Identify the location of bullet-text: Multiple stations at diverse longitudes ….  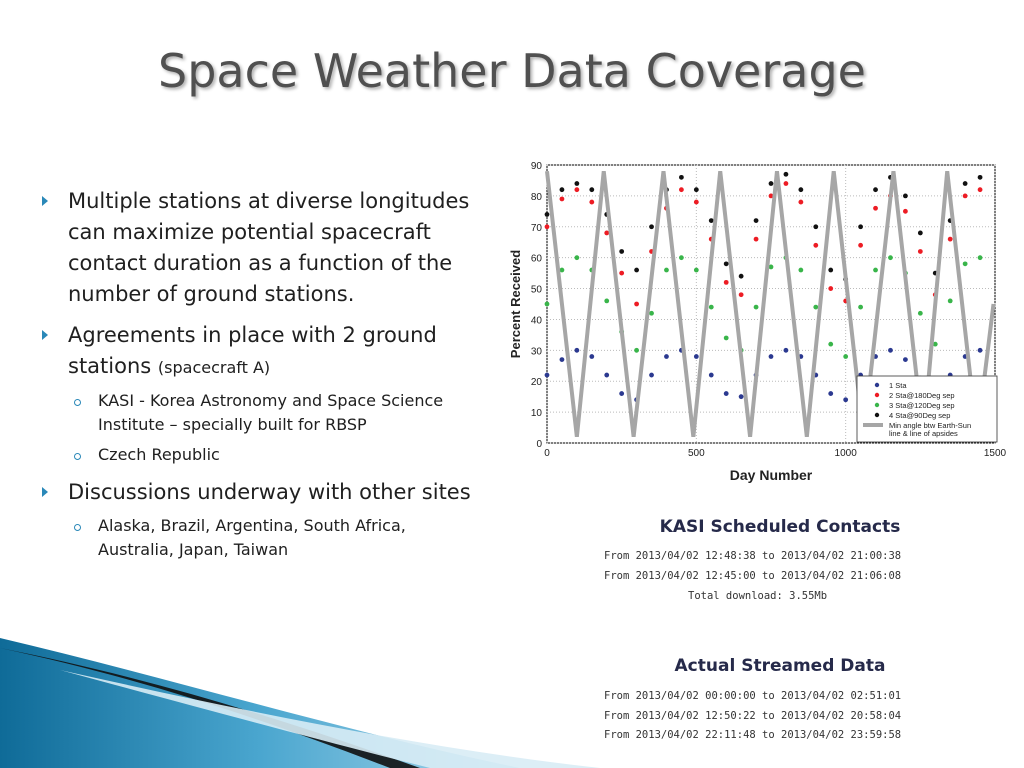
(269, 247).